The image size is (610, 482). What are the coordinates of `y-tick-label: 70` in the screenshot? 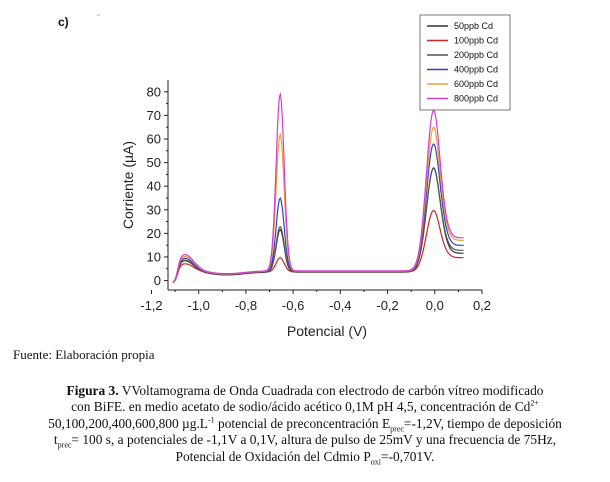 It's located at (154, 115).